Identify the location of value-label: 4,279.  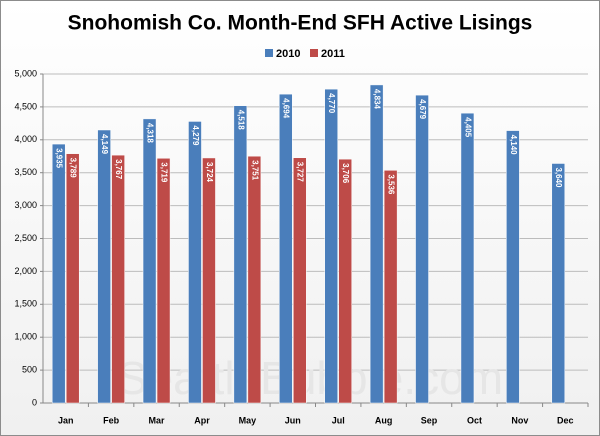
(195, 135).